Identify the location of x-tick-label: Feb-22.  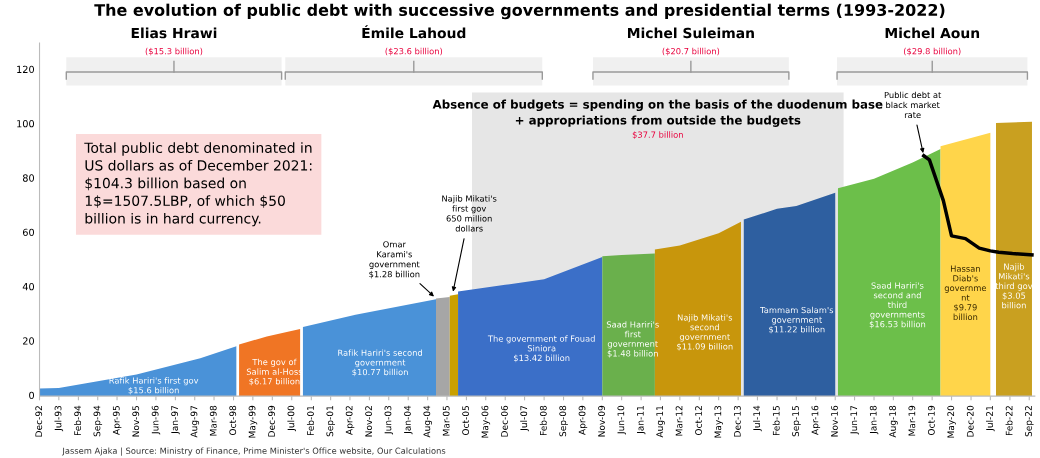
(1009, 421).